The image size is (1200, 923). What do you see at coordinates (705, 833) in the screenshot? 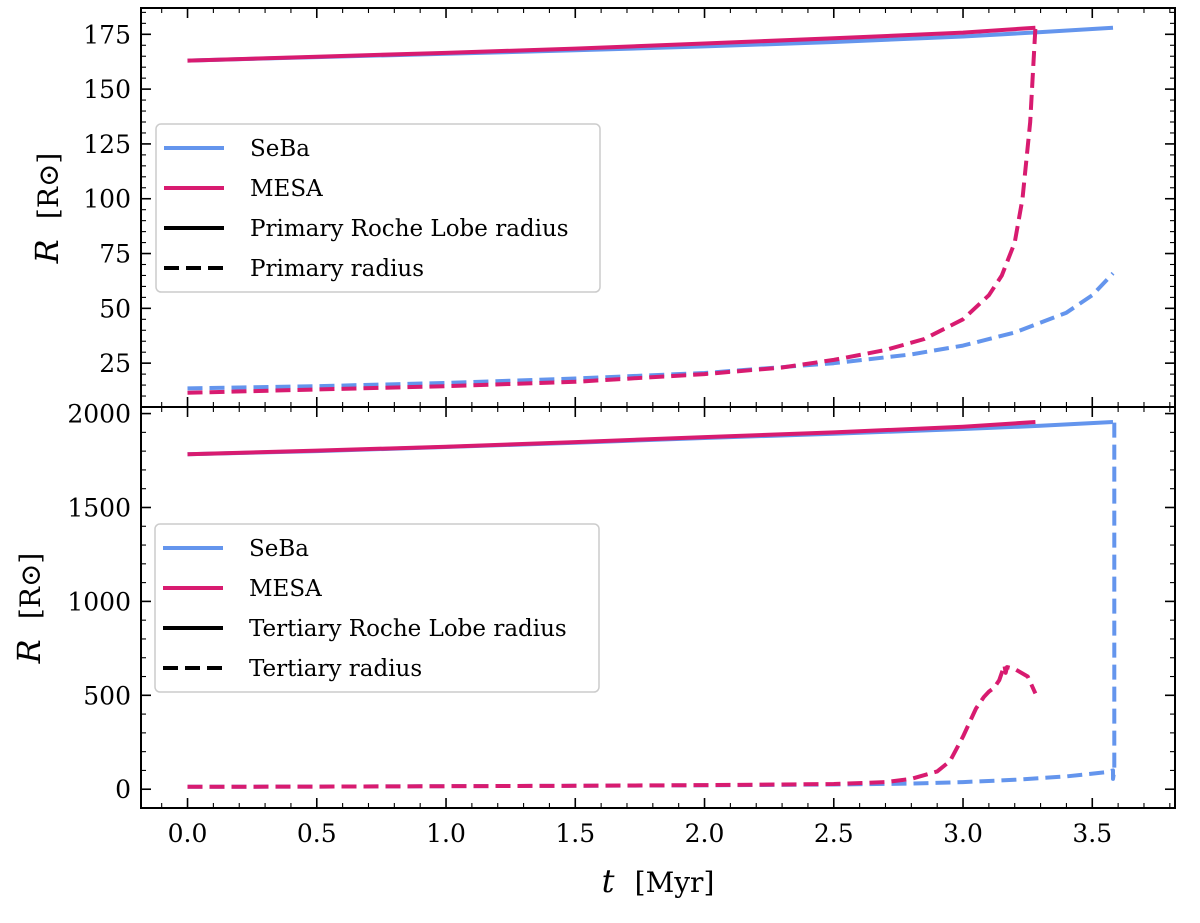
I see `xtick-label: 2.0` at bounding box center [705, 833].